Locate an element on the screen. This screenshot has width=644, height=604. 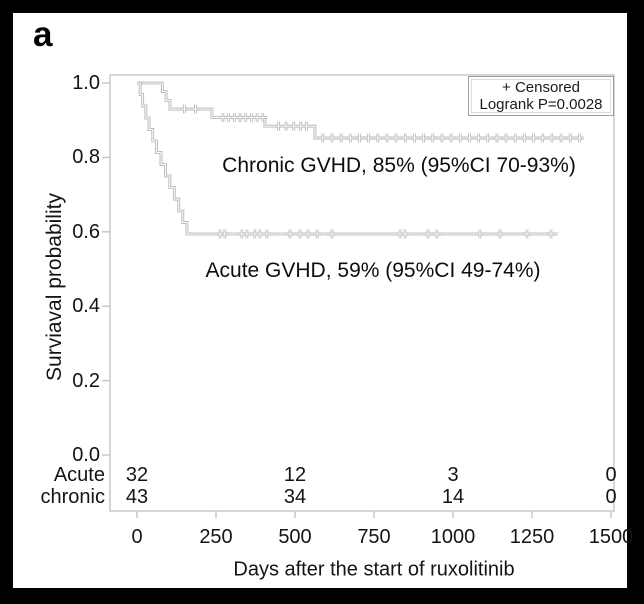
risk-count: 32 is located at coordinates (137, 475).